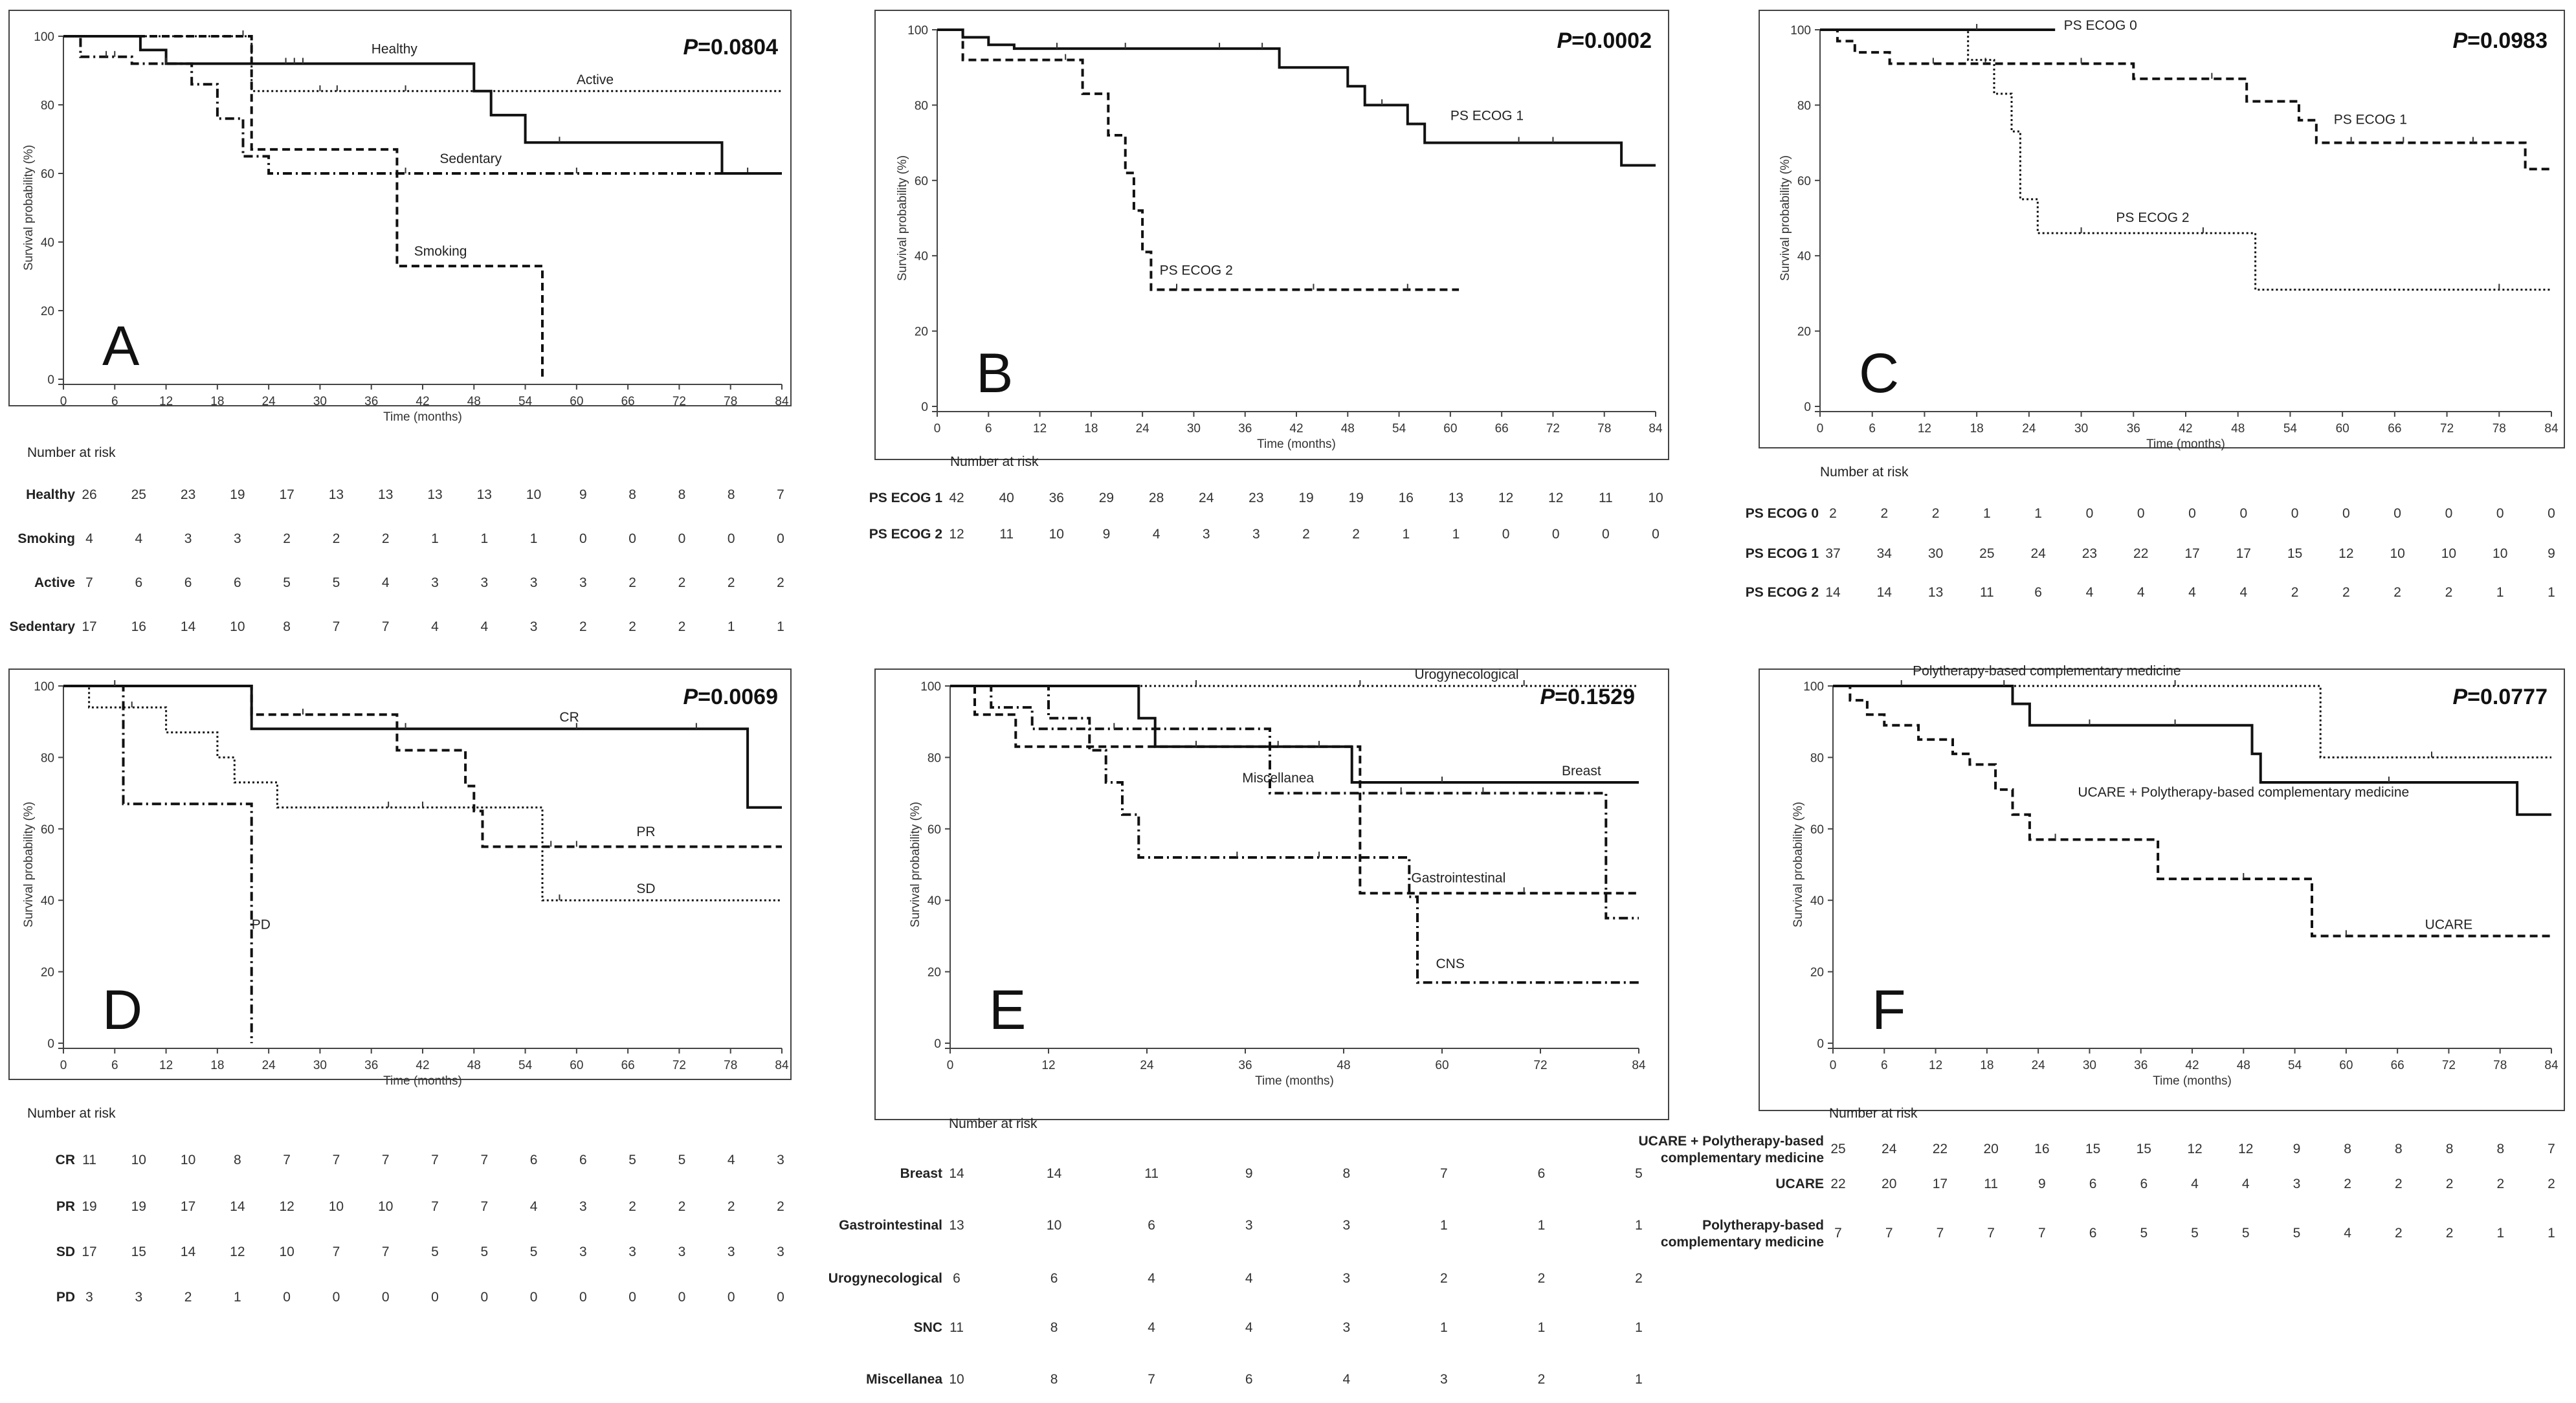  What do you see at coordinates (645, 888) in the screenshot?
I see `curve-label: SD` at bounding box center [645, 888].